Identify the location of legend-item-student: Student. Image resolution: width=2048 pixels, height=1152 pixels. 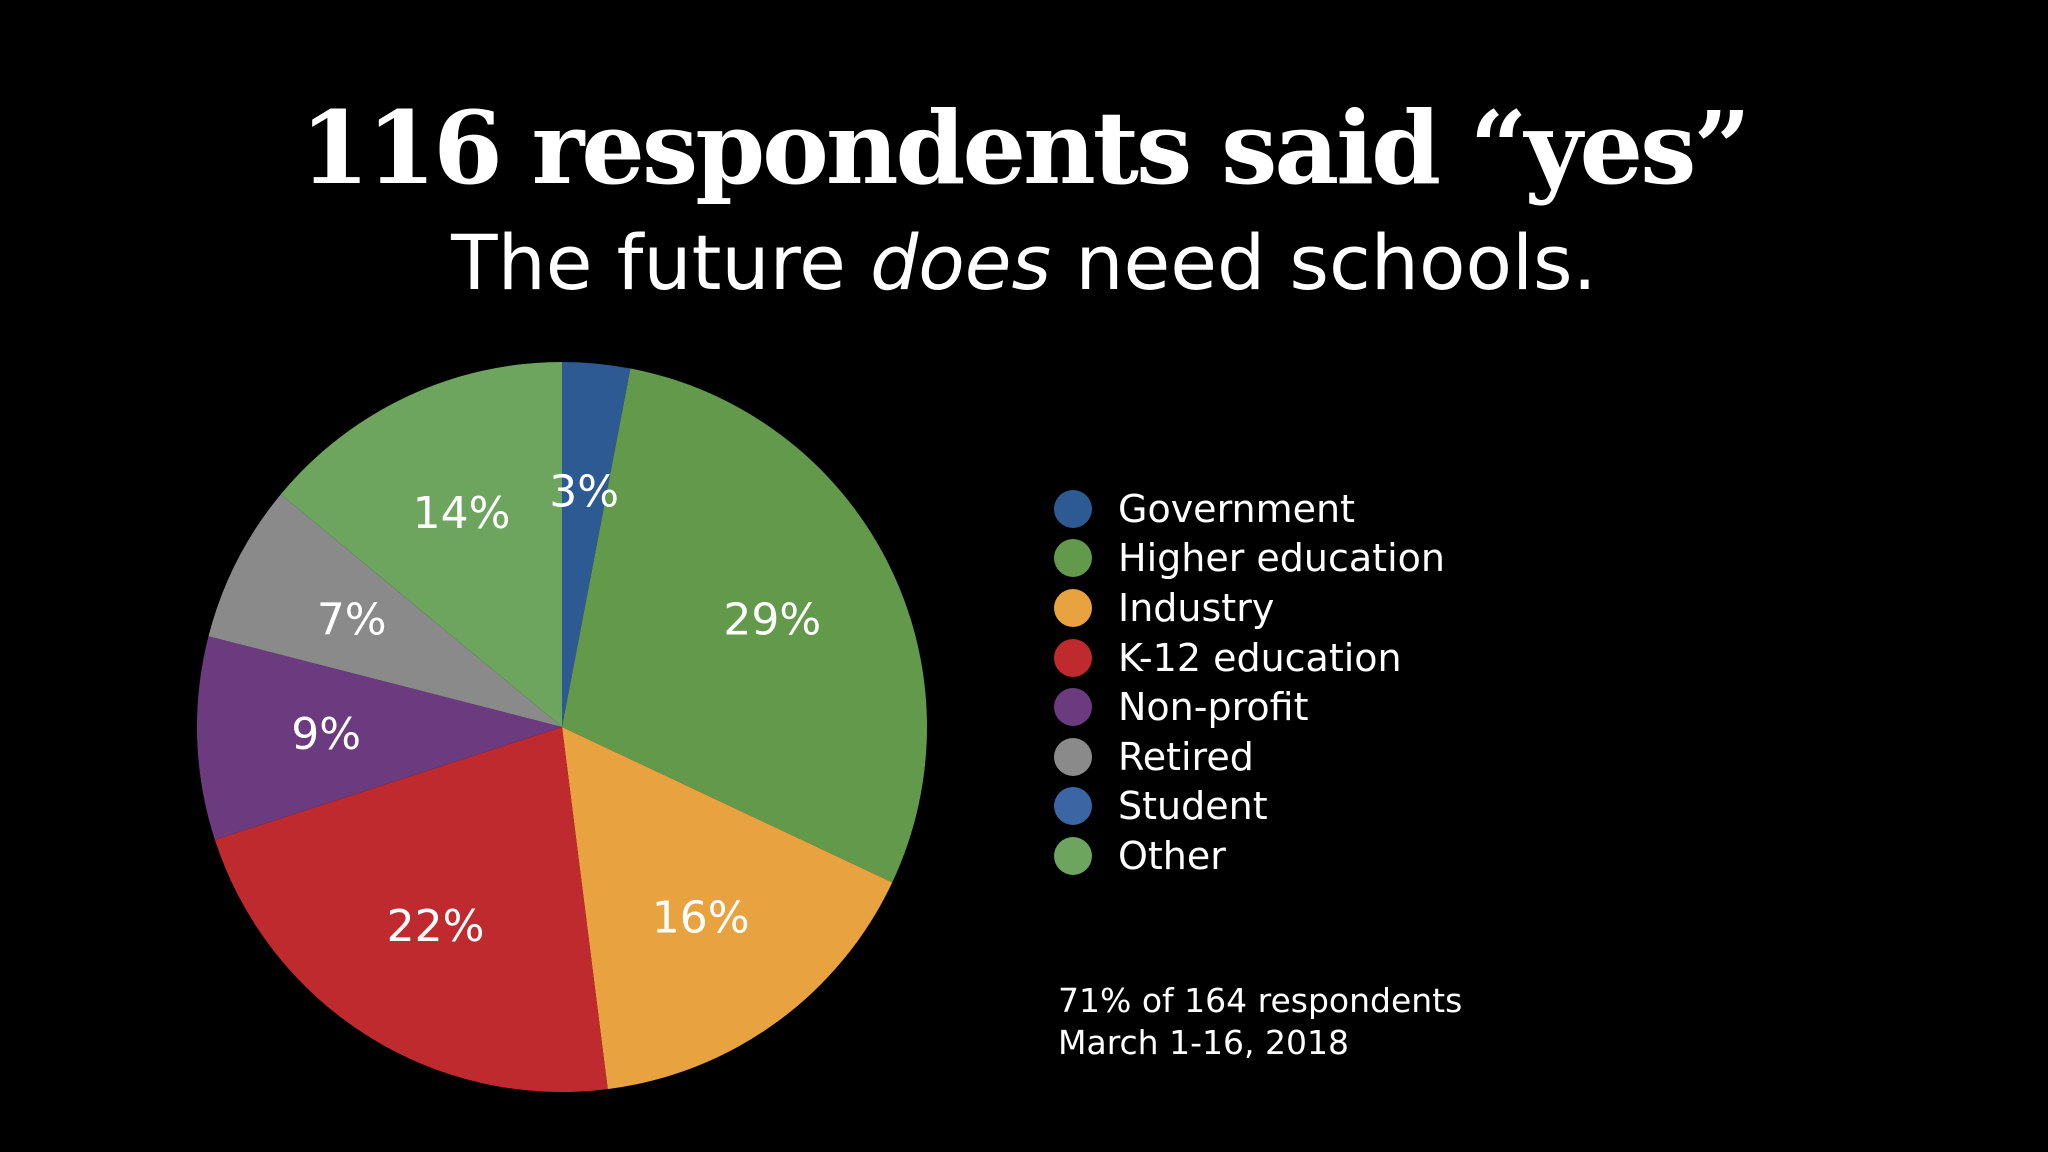
(1249, 807).